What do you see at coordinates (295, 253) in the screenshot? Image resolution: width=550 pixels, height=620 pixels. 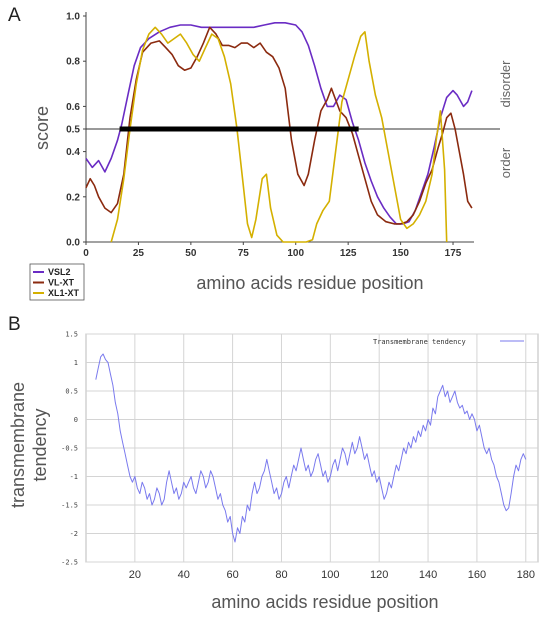 I see `panel-a-x-tick-label: 100` at bounding box center [295, 253].